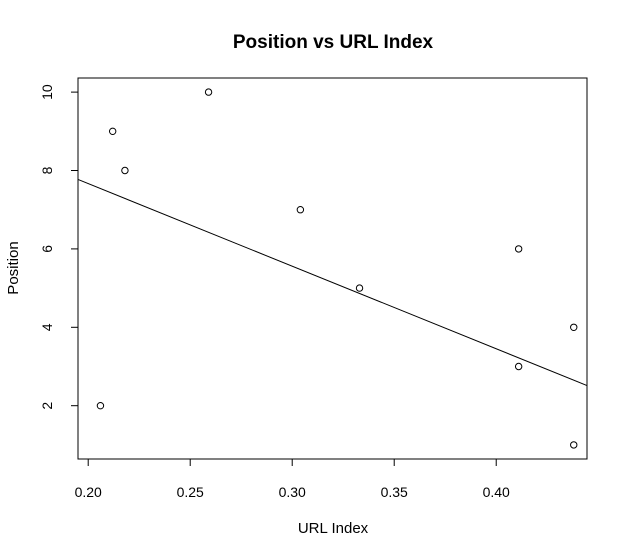 Image resolution: width=628 pixels, height=558 pixels. Describe the element at coordinates (88, 492) in the screenshot. I see `x-tick-label: 0.20` at that location.